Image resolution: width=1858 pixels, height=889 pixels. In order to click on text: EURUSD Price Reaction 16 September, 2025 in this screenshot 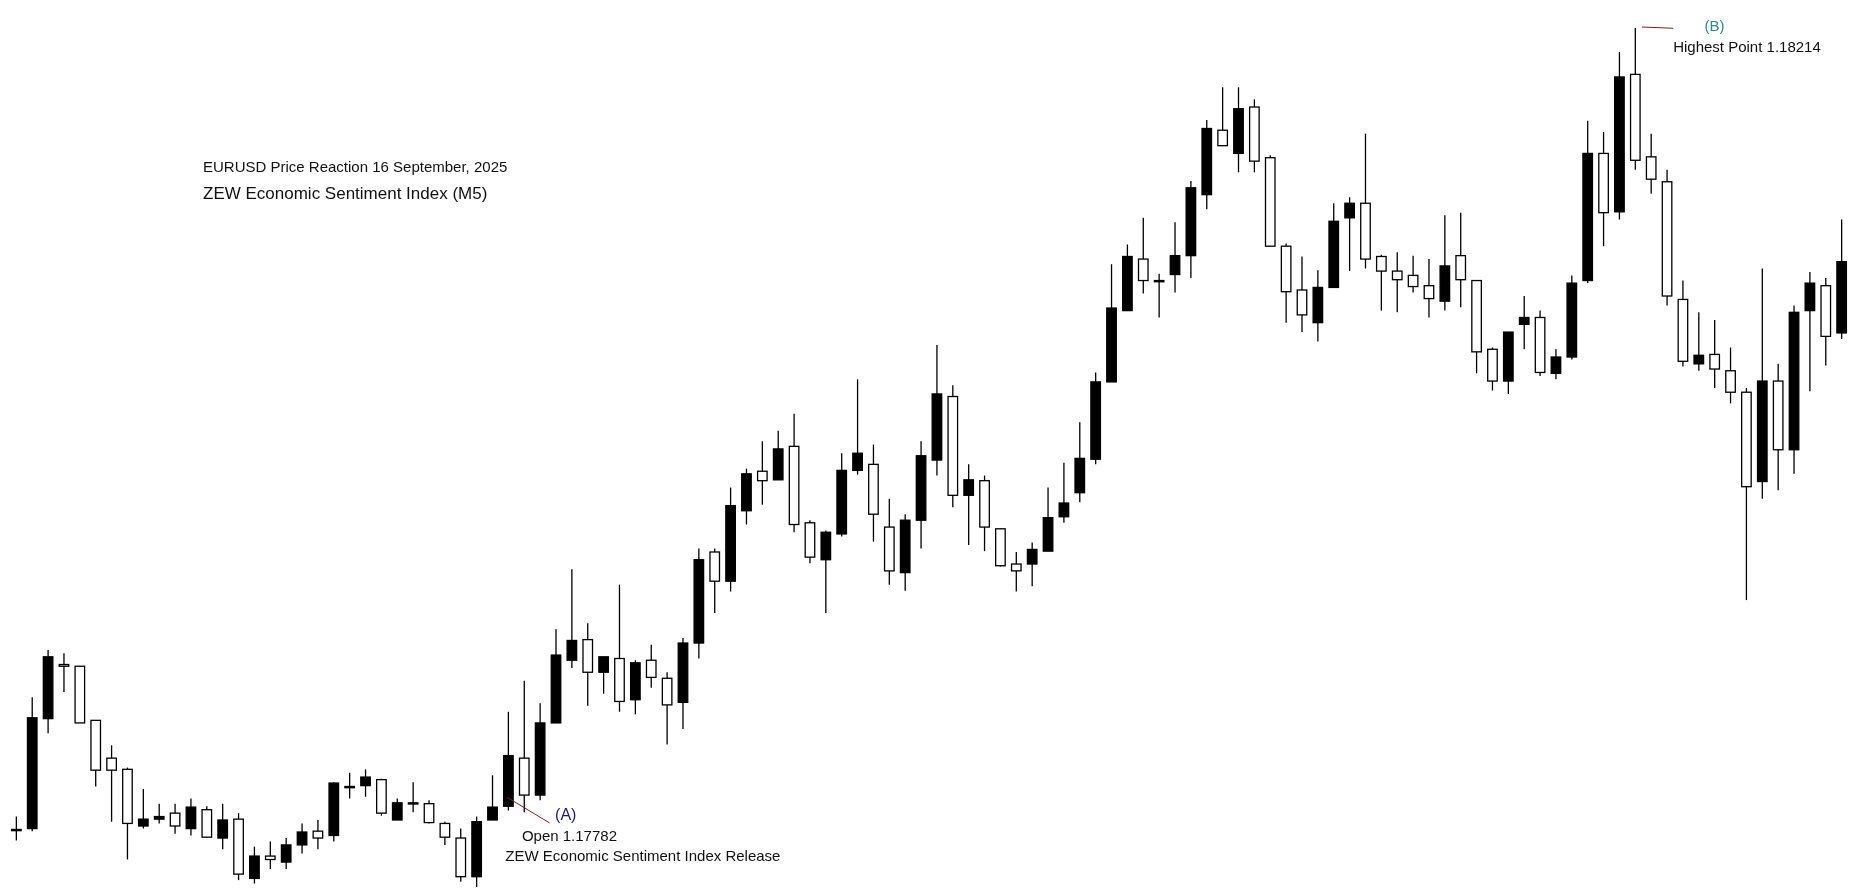, I will do `click(355, 166)`.